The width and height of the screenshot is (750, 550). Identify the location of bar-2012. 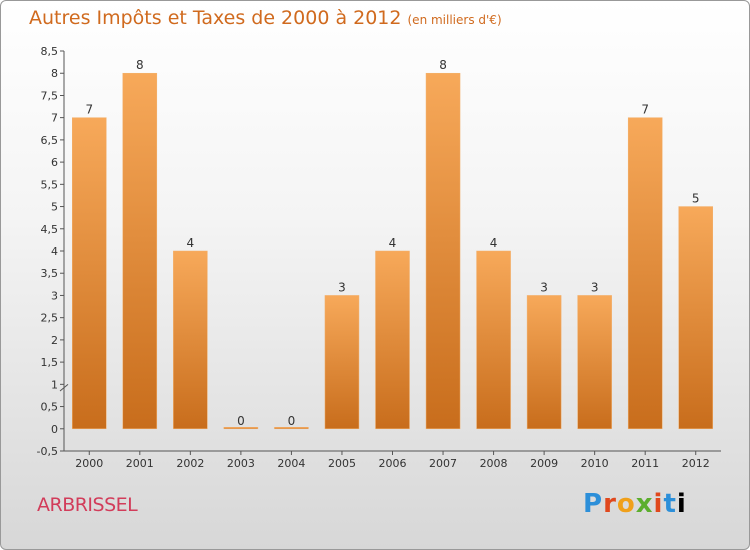
(695, 318).